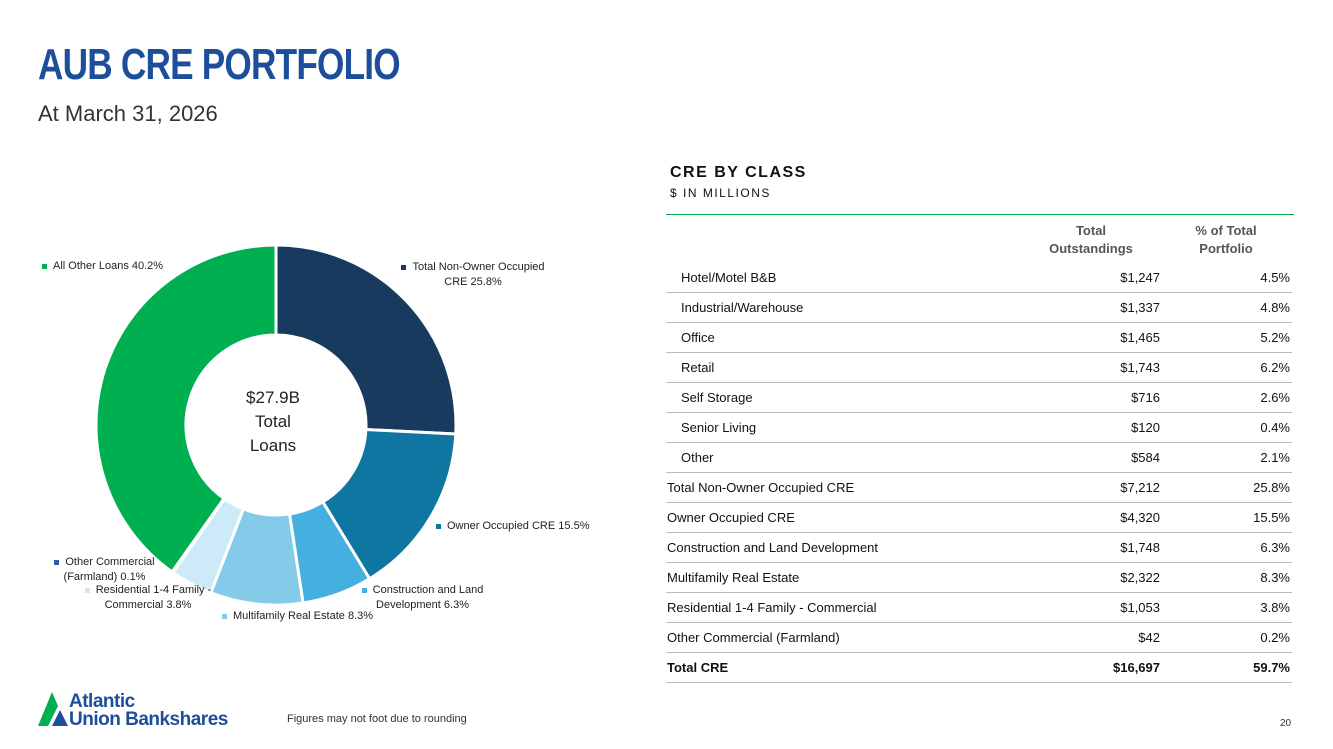  What do you see at coordinates (1140, 517) in the screenshot?
I see `cell-value: $4,320` at bounding box center [1140, 517].